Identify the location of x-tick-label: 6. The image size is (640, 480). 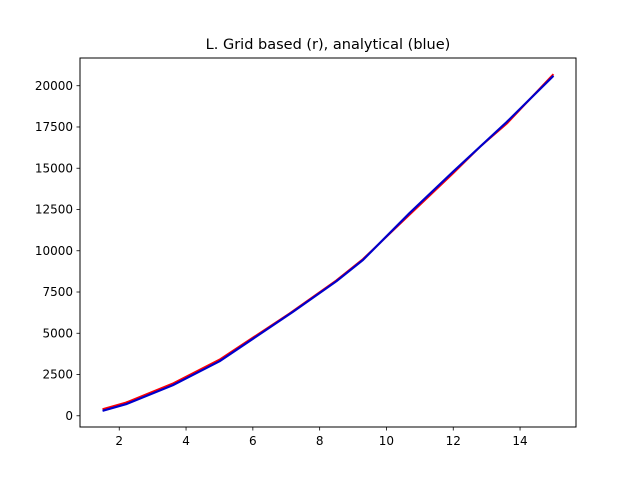
(253, 441).